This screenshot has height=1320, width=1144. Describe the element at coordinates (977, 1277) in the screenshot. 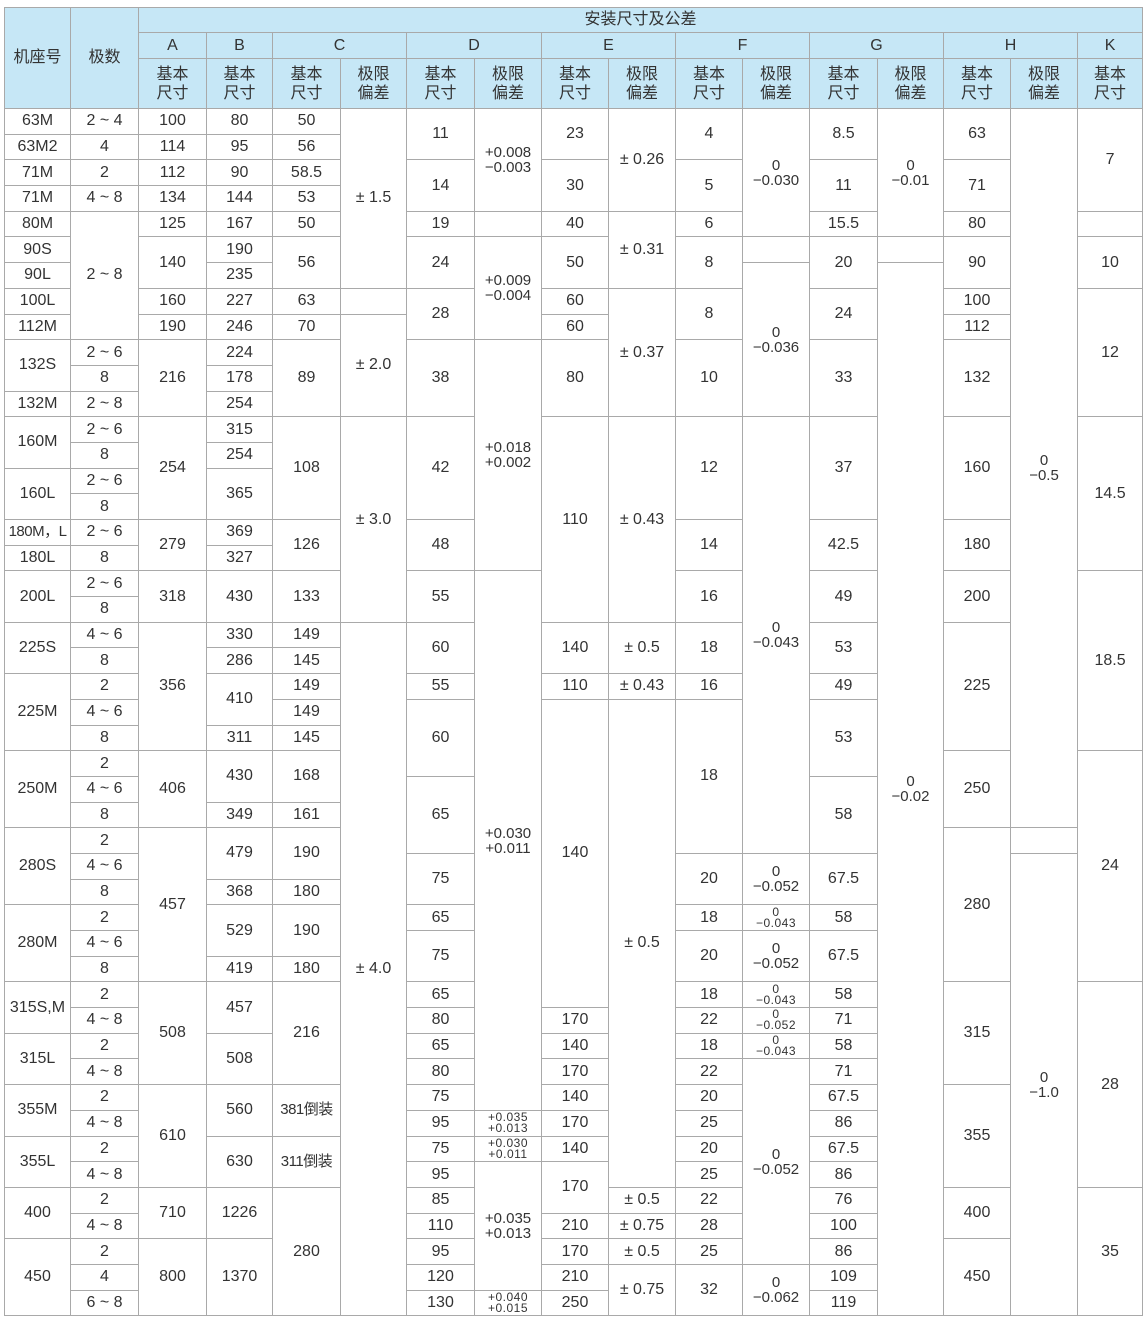

I see `cell-h-basic: 450` at that location.